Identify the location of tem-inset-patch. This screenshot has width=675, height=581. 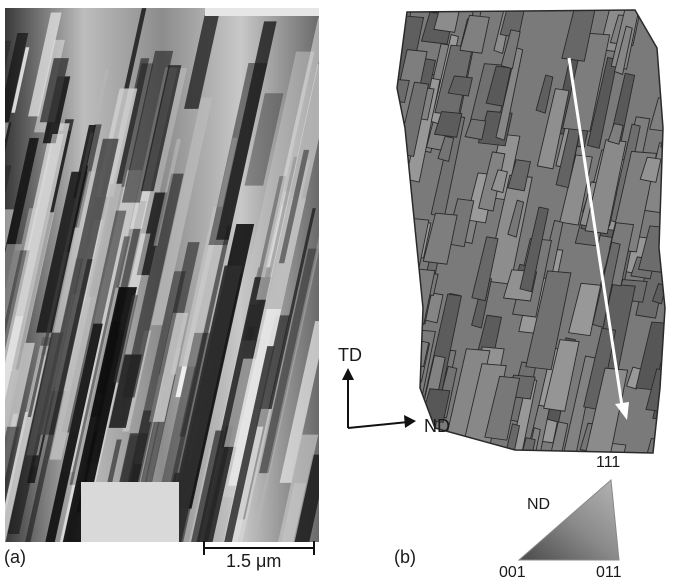
(130, 512).